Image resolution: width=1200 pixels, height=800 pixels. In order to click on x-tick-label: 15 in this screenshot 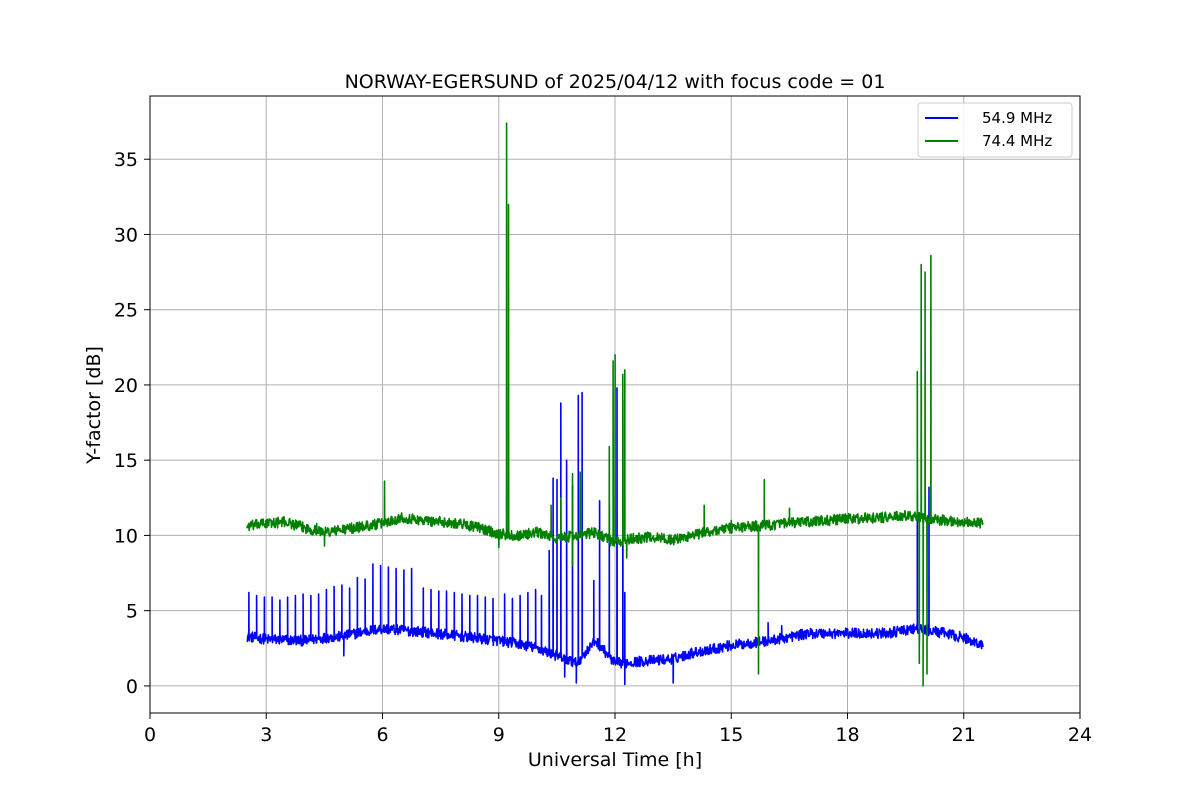, I will do `click(731, 735)`.